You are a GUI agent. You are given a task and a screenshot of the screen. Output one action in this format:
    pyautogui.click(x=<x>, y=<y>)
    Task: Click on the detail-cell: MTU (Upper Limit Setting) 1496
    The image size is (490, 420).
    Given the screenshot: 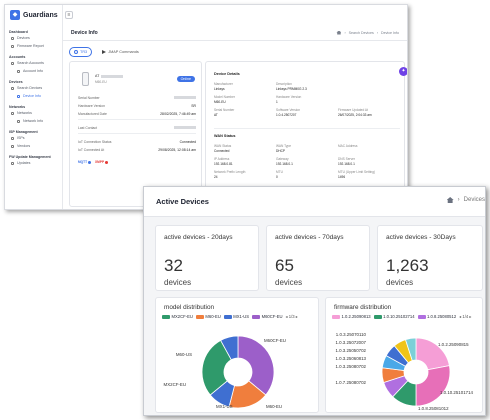 What is the action you would take?
    pyautogui.click(x=369, y=174)
    